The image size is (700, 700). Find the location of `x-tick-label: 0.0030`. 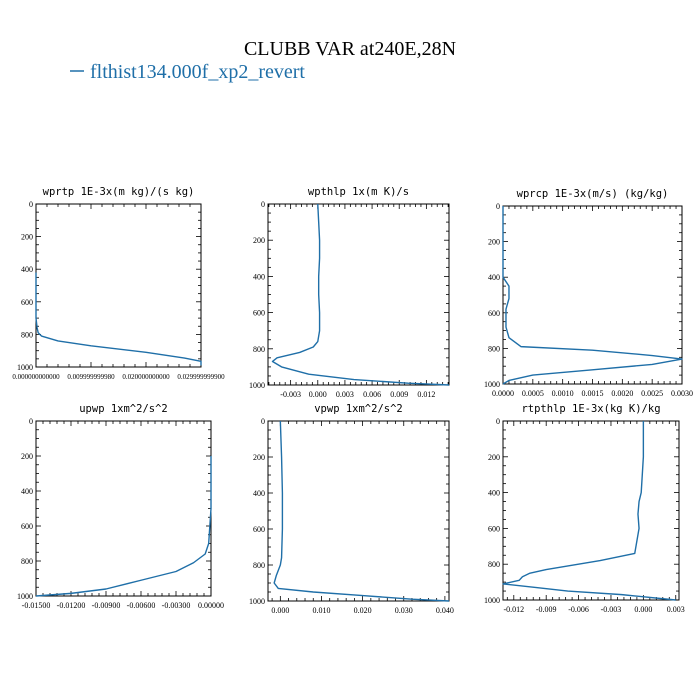

x-tick-label: 0.0030 is located at coordinates (682, 393).